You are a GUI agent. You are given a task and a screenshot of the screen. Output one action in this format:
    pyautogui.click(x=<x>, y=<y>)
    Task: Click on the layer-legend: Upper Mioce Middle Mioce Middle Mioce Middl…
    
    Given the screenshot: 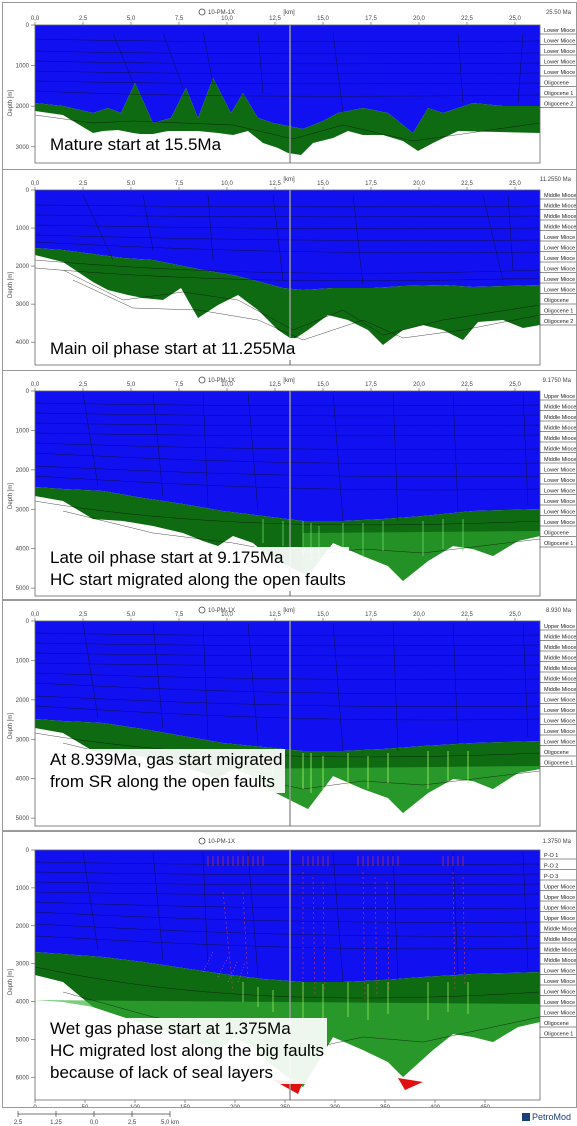 What is the action you would take?
    pyautogui.click(x=558, y=695)
    